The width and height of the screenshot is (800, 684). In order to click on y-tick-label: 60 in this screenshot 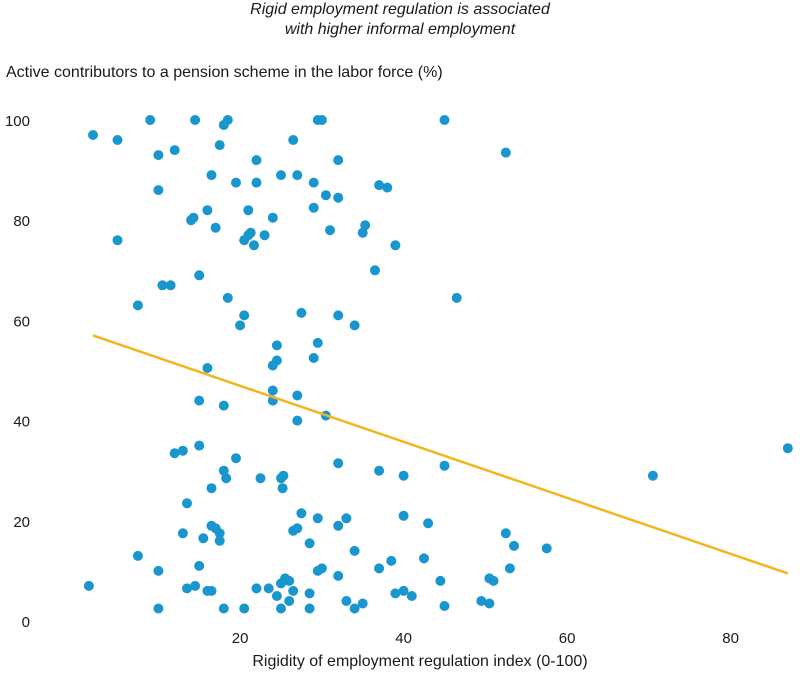, I will do `click(21, 321)`.